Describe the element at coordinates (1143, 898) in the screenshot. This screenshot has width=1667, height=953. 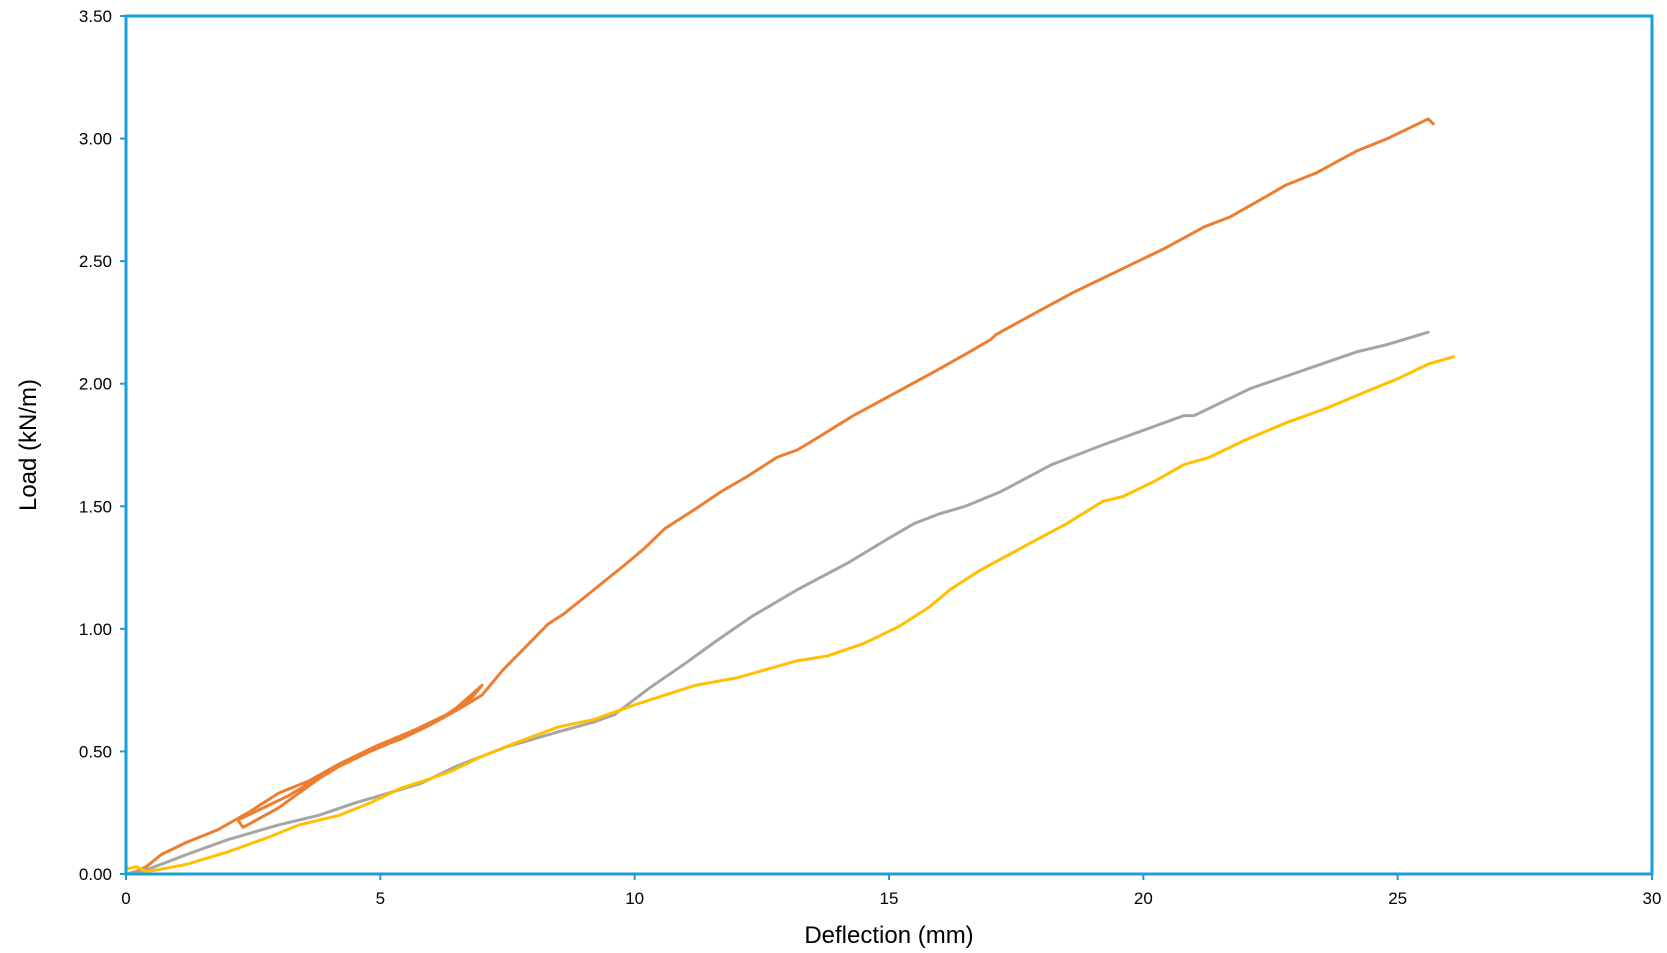
I see `x-tick-label: 20` at that location.